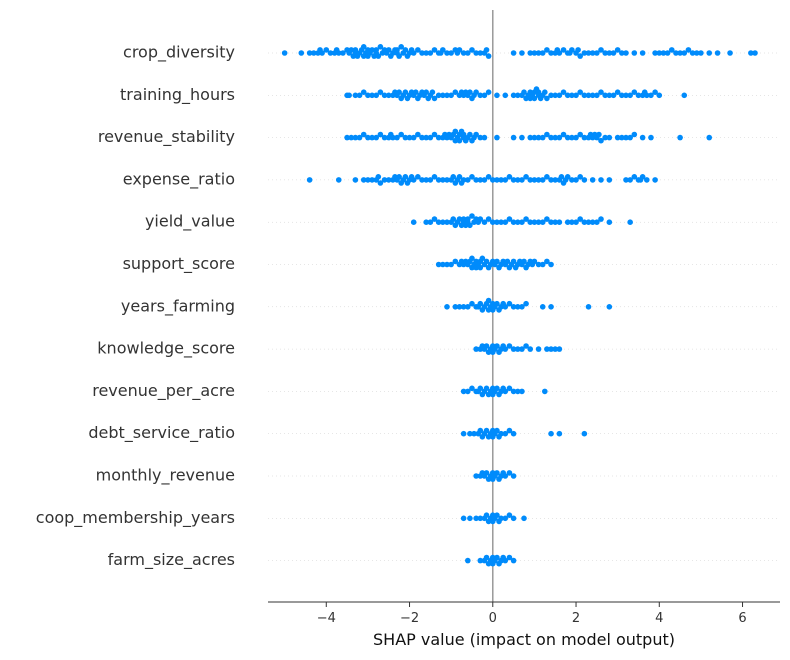 Image resolution: width=790 pixels, height=660 pixels. Describe the element at coordinates (326, 618) in the screenshot. I see `x-tick-label-0: −4` at that location.